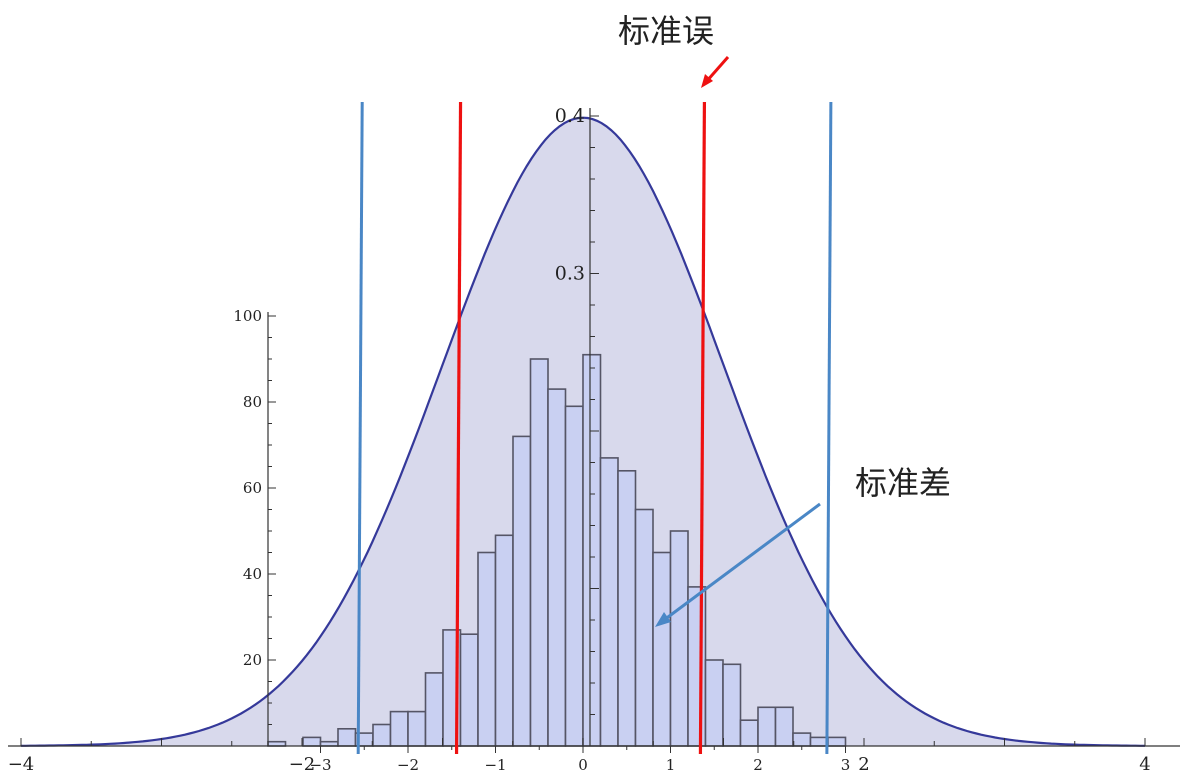 The height and width of the screenshot is (784, 1186). What do you see at coordinates (252, 488) in the screenshot?
I see `hist-y-tick-label: 60` at bounding box center [252, 488].